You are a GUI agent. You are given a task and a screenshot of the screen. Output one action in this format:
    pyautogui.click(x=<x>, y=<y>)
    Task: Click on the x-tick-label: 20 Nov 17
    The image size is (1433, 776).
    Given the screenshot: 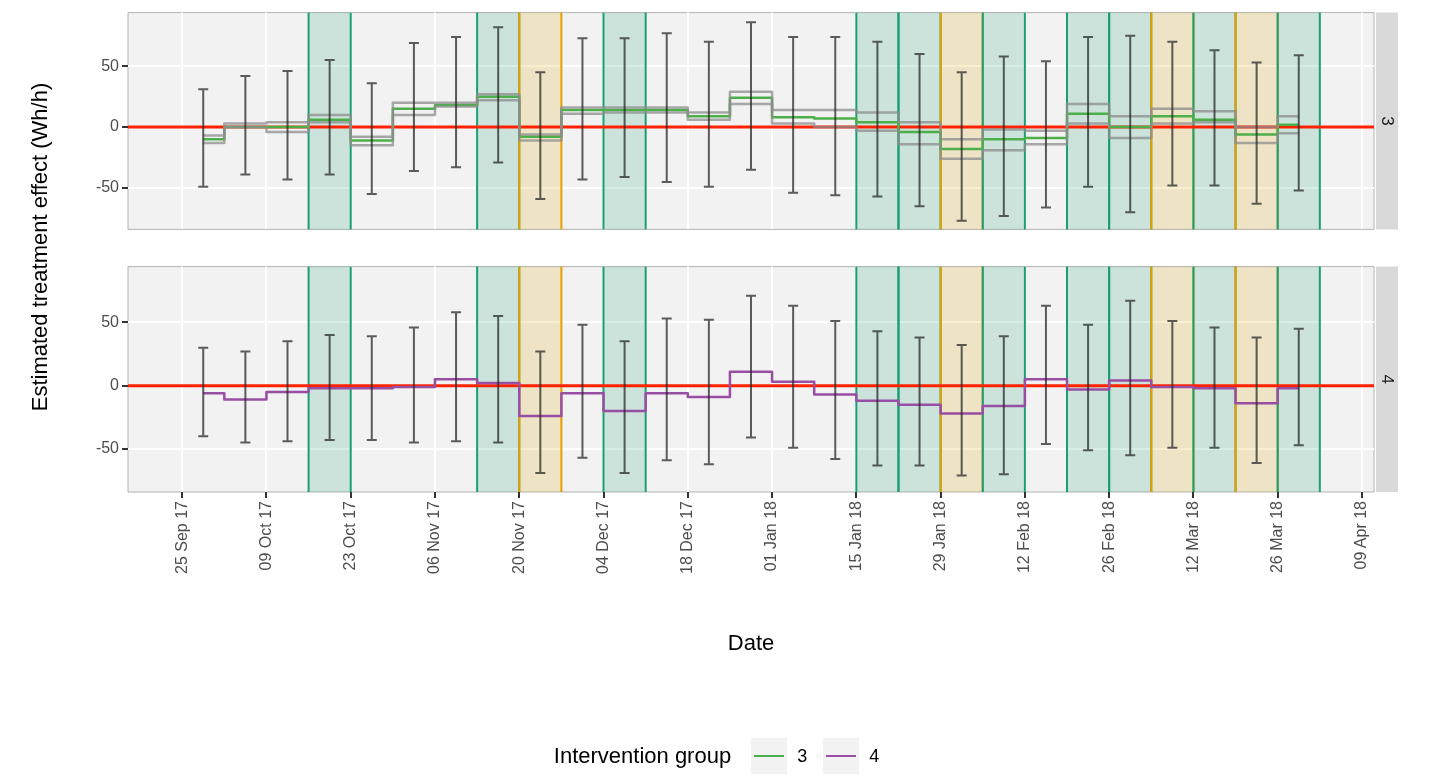 What is the action you would take?
    pyautogui.click(x=518, y=537)
    